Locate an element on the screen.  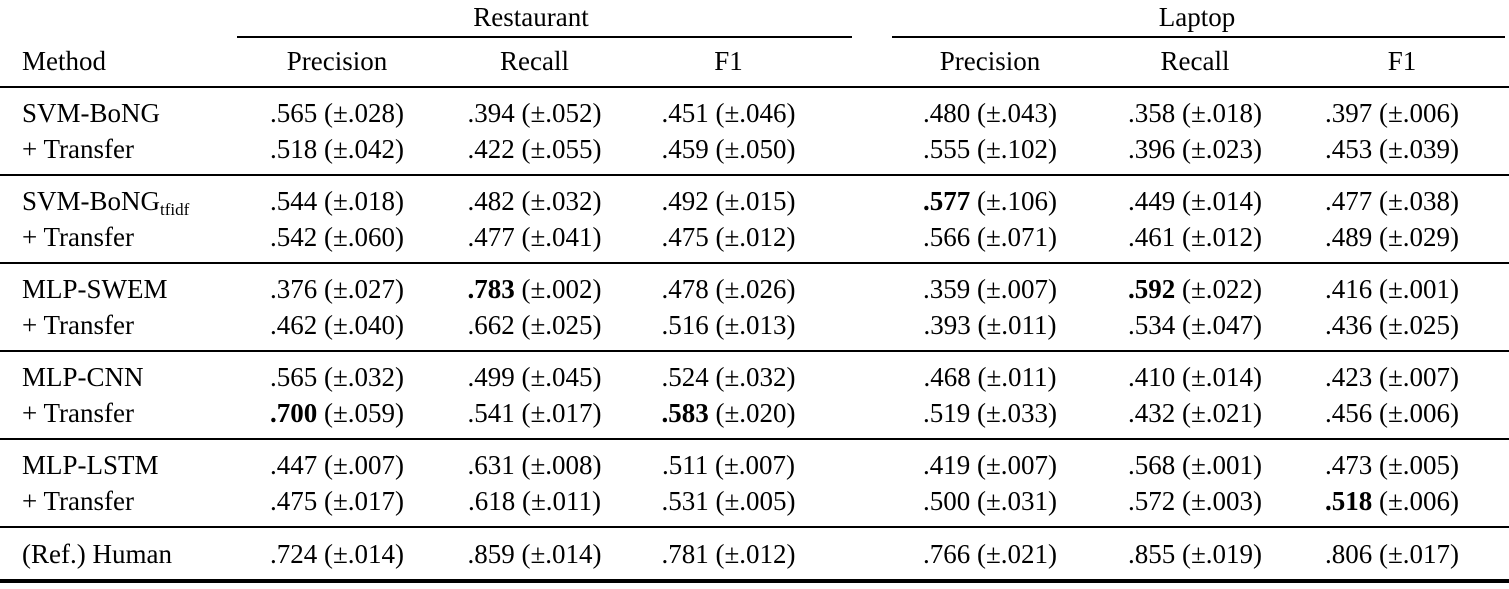
metric-cell: .432 (±.021) is located at coordinates (1195, 417).